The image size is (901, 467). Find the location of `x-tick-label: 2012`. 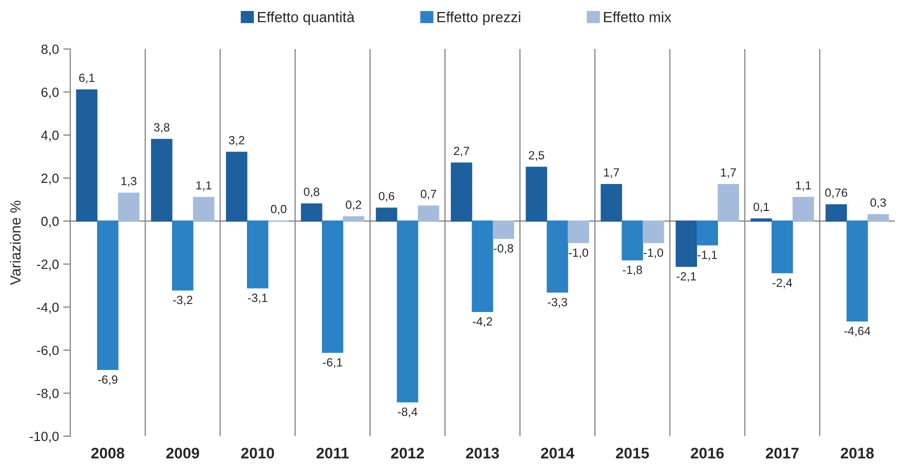

x-tick-label: 2012 is located at coordinates (407, 453).